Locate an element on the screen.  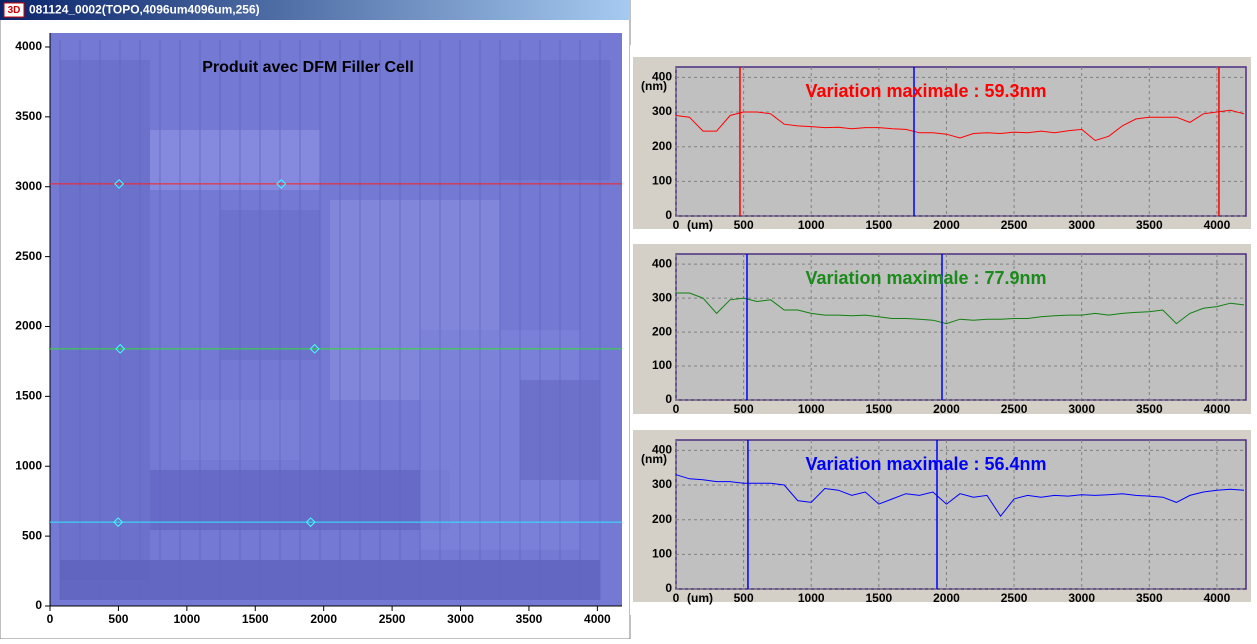
annotation: Variation maximale : 77.9nm is located at coordinates (925, 278).